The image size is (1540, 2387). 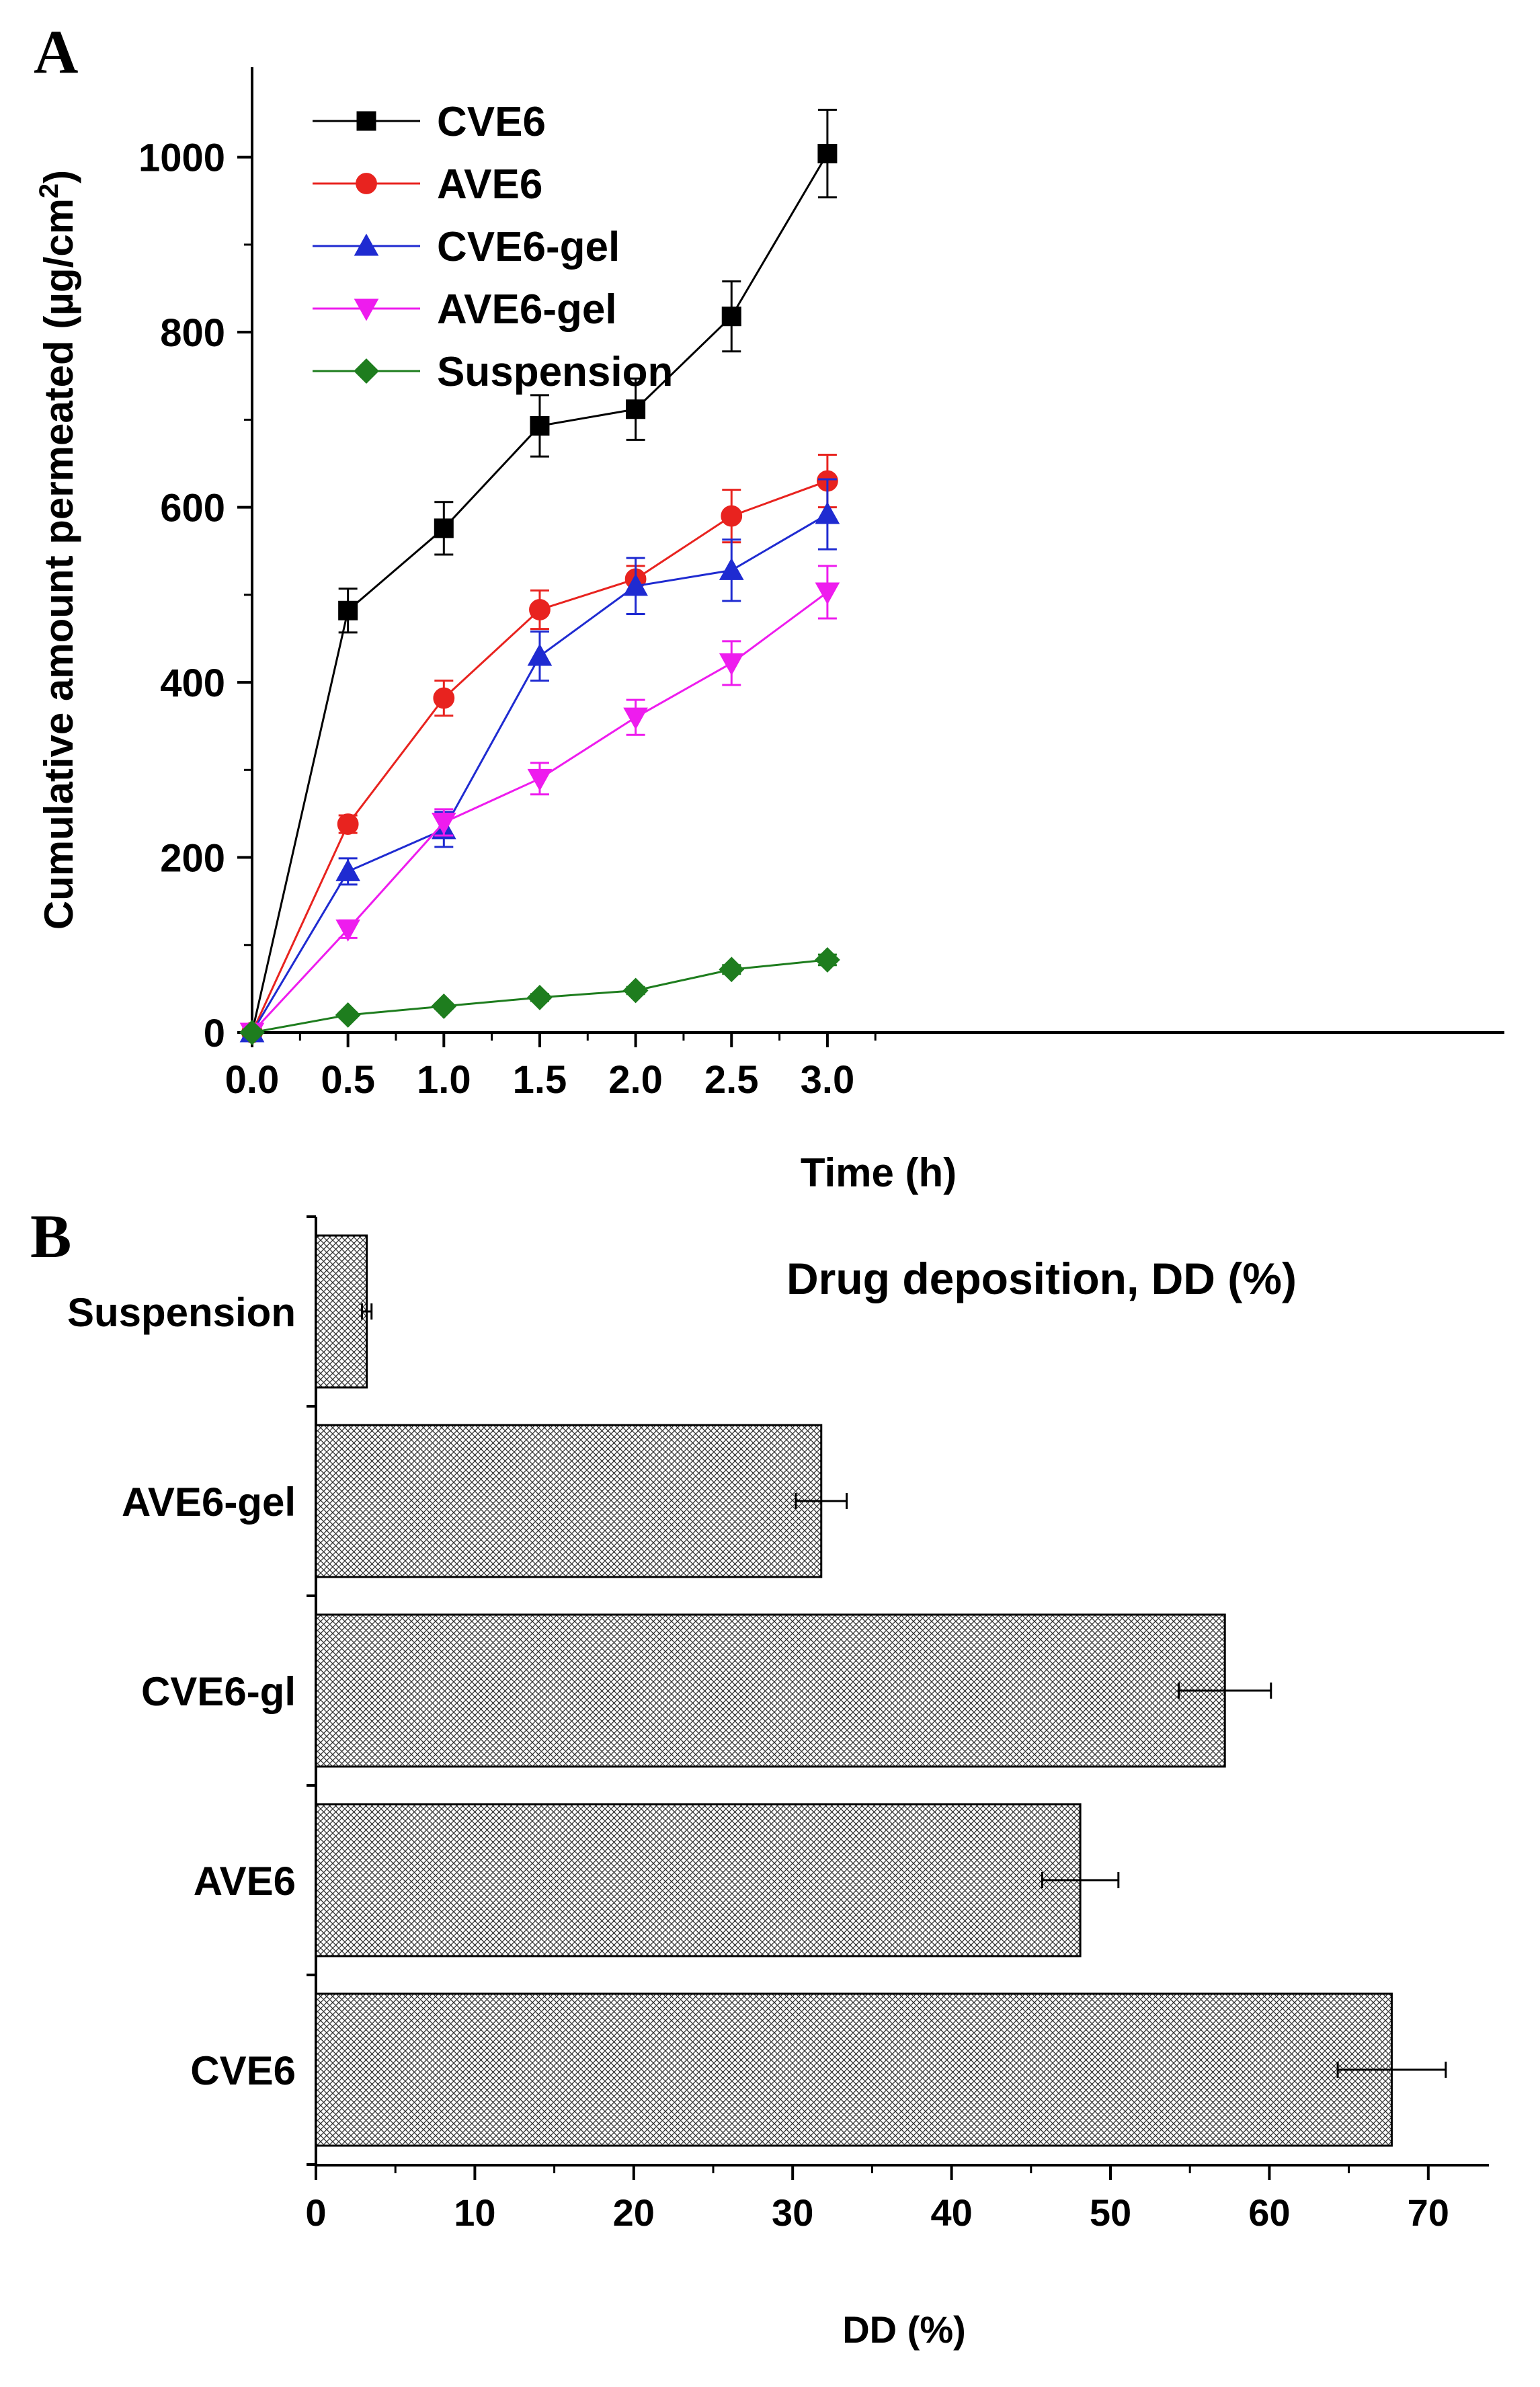 I want to click on legend-item-AVE6-gel: AVE6-gel, so click(x=465, y=309).